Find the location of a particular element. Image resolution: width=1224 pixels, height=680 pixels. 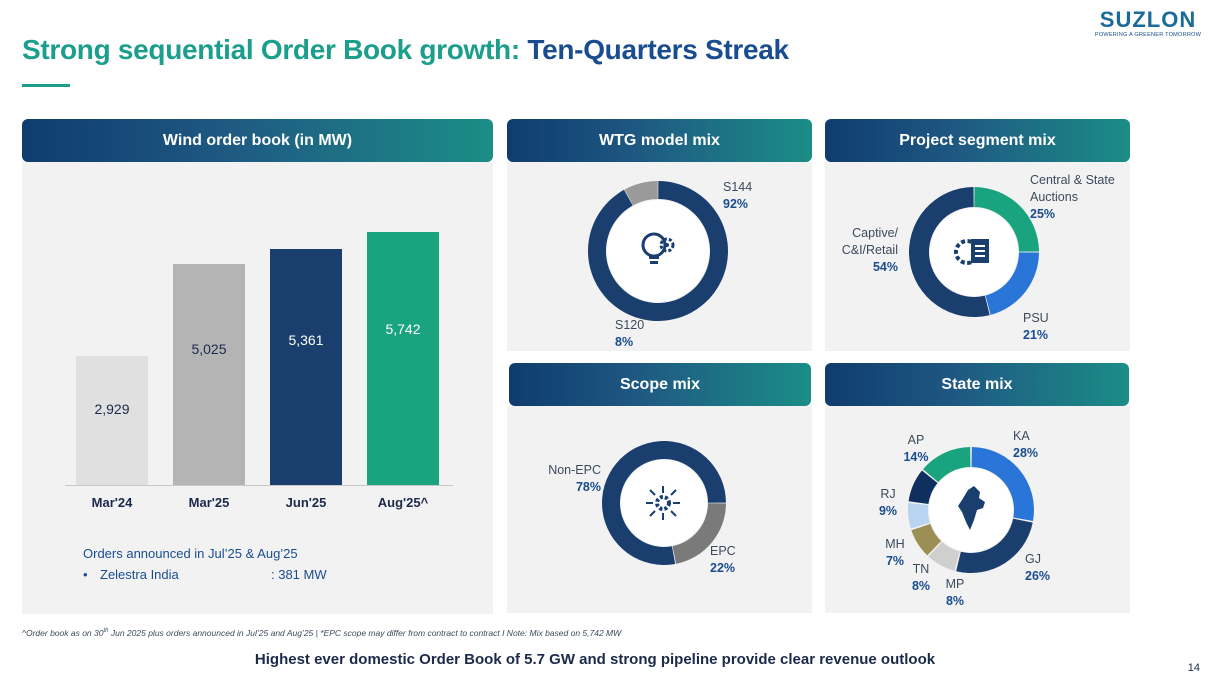

scope-mix-header: Scope mix is located at coordinates (660, 384).